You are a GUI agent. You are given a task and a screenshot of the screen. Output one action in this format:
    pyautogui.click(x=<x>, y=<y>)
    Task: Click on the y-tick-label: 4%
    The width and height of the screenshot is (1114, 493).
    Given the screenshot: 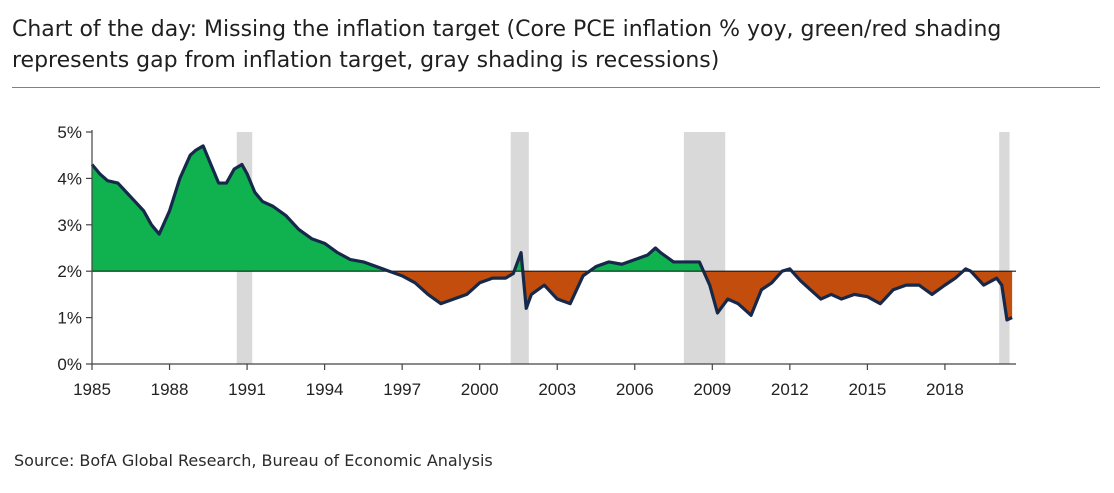 What is the action you would take?
    pyautogui.click(x=69, y=178)
    